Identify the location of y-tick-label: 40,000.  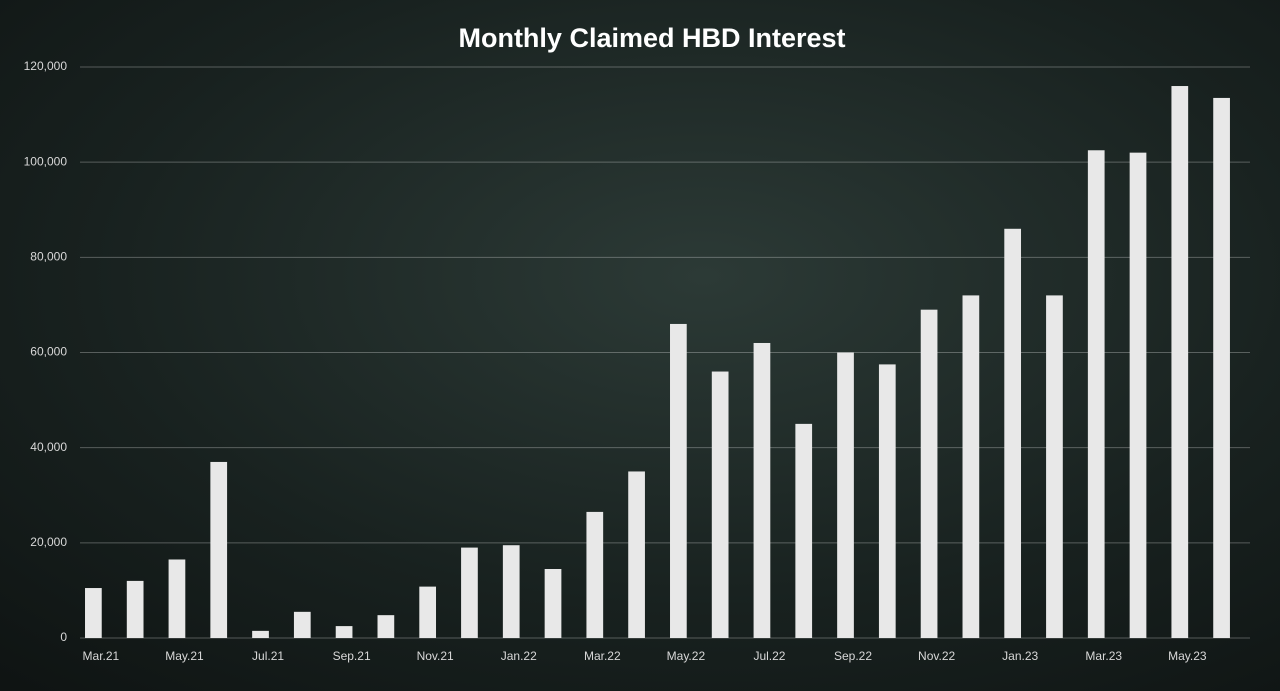
(48, 447).